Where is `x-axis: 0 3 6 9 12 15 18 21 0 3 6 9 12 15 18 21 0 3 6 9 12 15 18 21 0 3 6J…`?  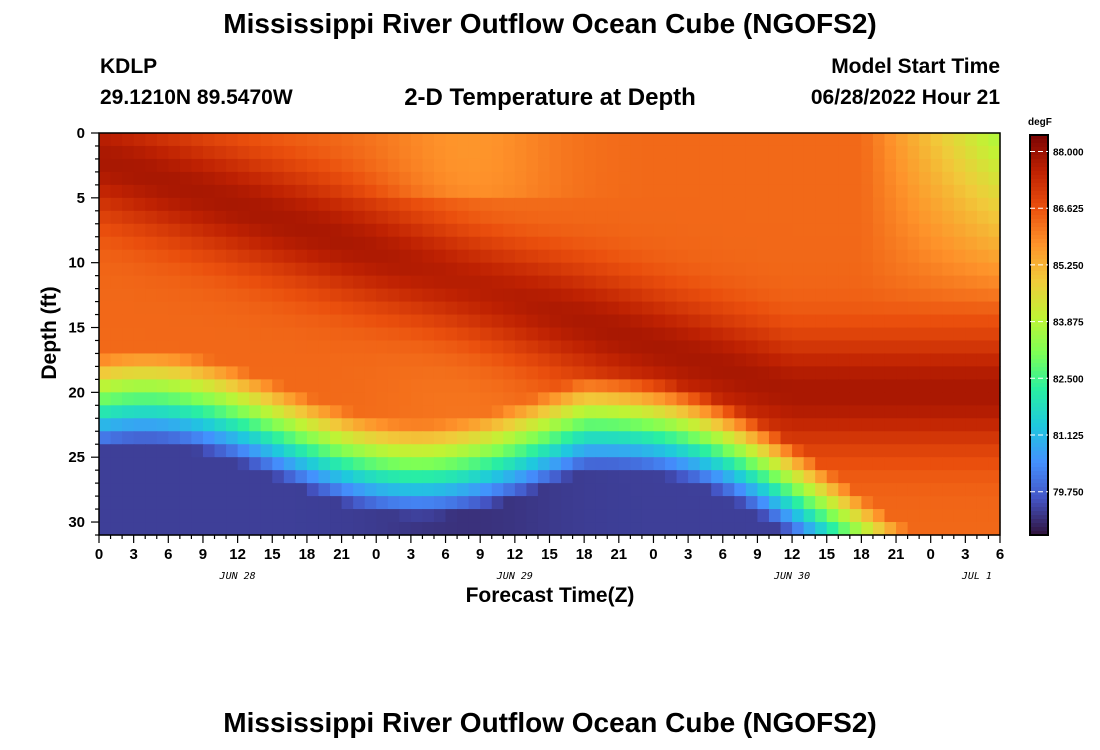 x-axis: 0 3 6 9 12 15 18 21 0 3 6 9 12 15 18 21 0 3 6 9 12 15 18 21 0 3 6J… is located at coordinates (549, 558).